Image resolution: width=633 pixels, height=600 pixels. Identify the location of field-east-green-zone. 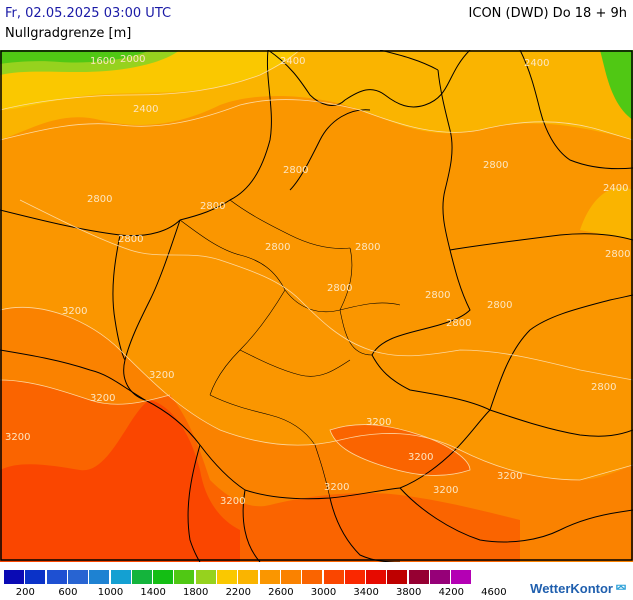
(616, 85).